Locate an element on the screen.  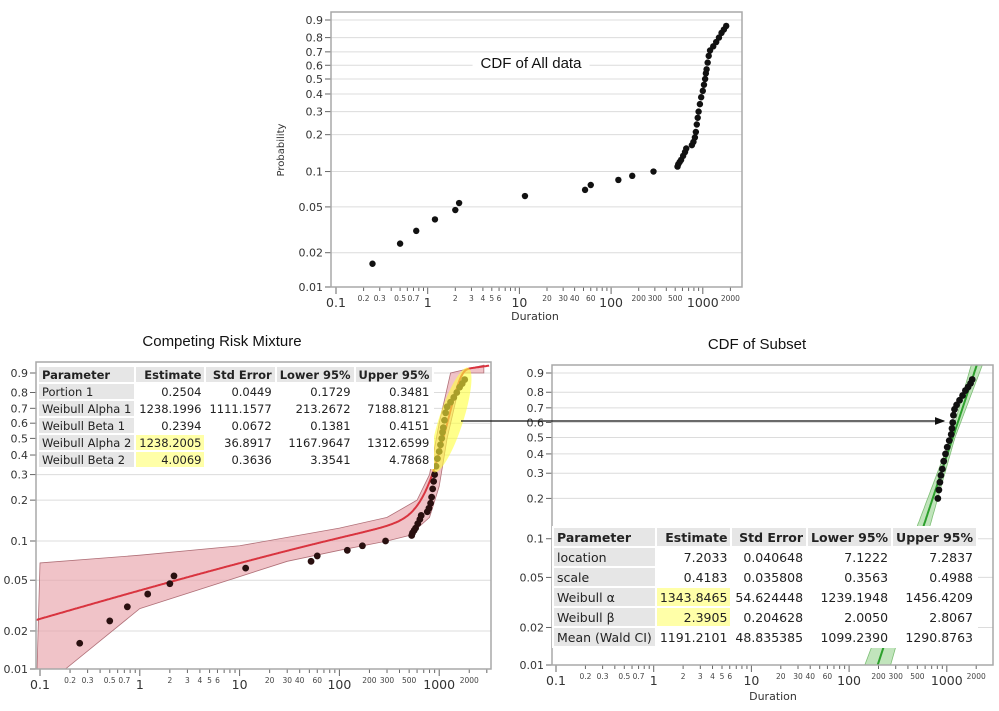
value-cell: 0.040648 is located at coordinates (773, 557).